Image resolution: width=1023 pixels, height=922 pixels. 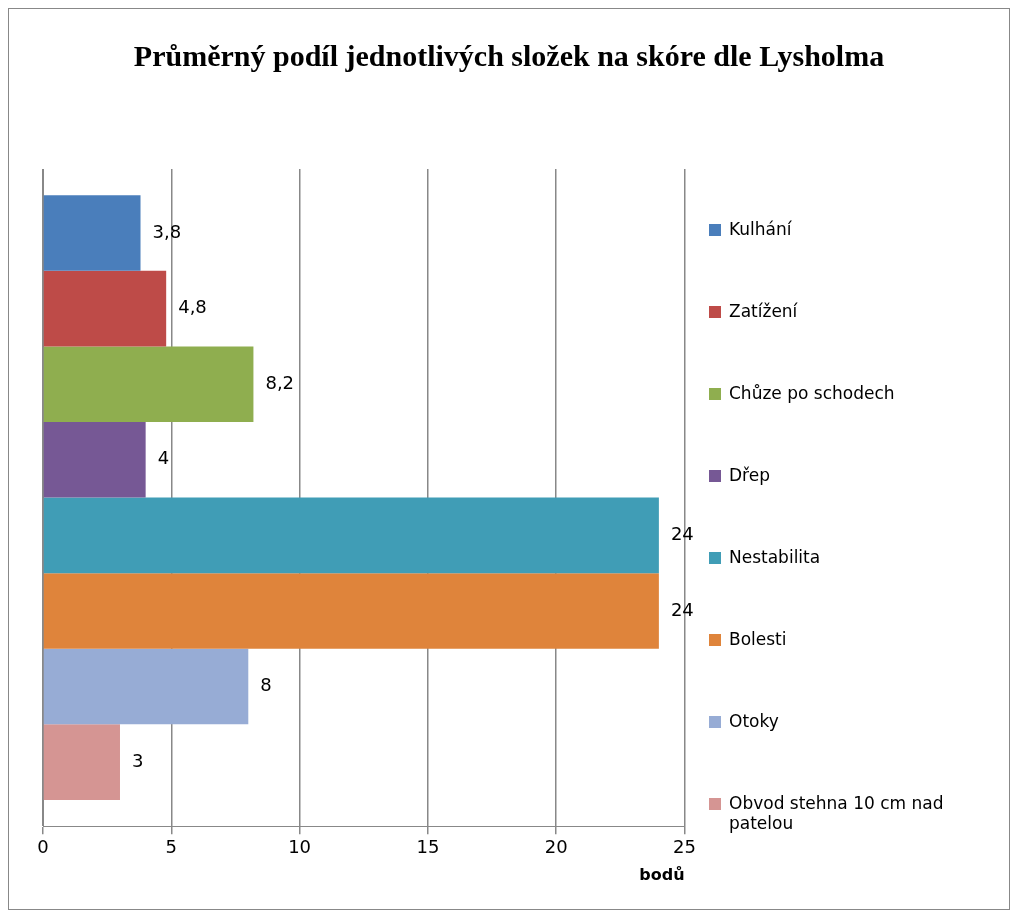 I want to click on x-tick-label: 25, so click(x=684, y=846).